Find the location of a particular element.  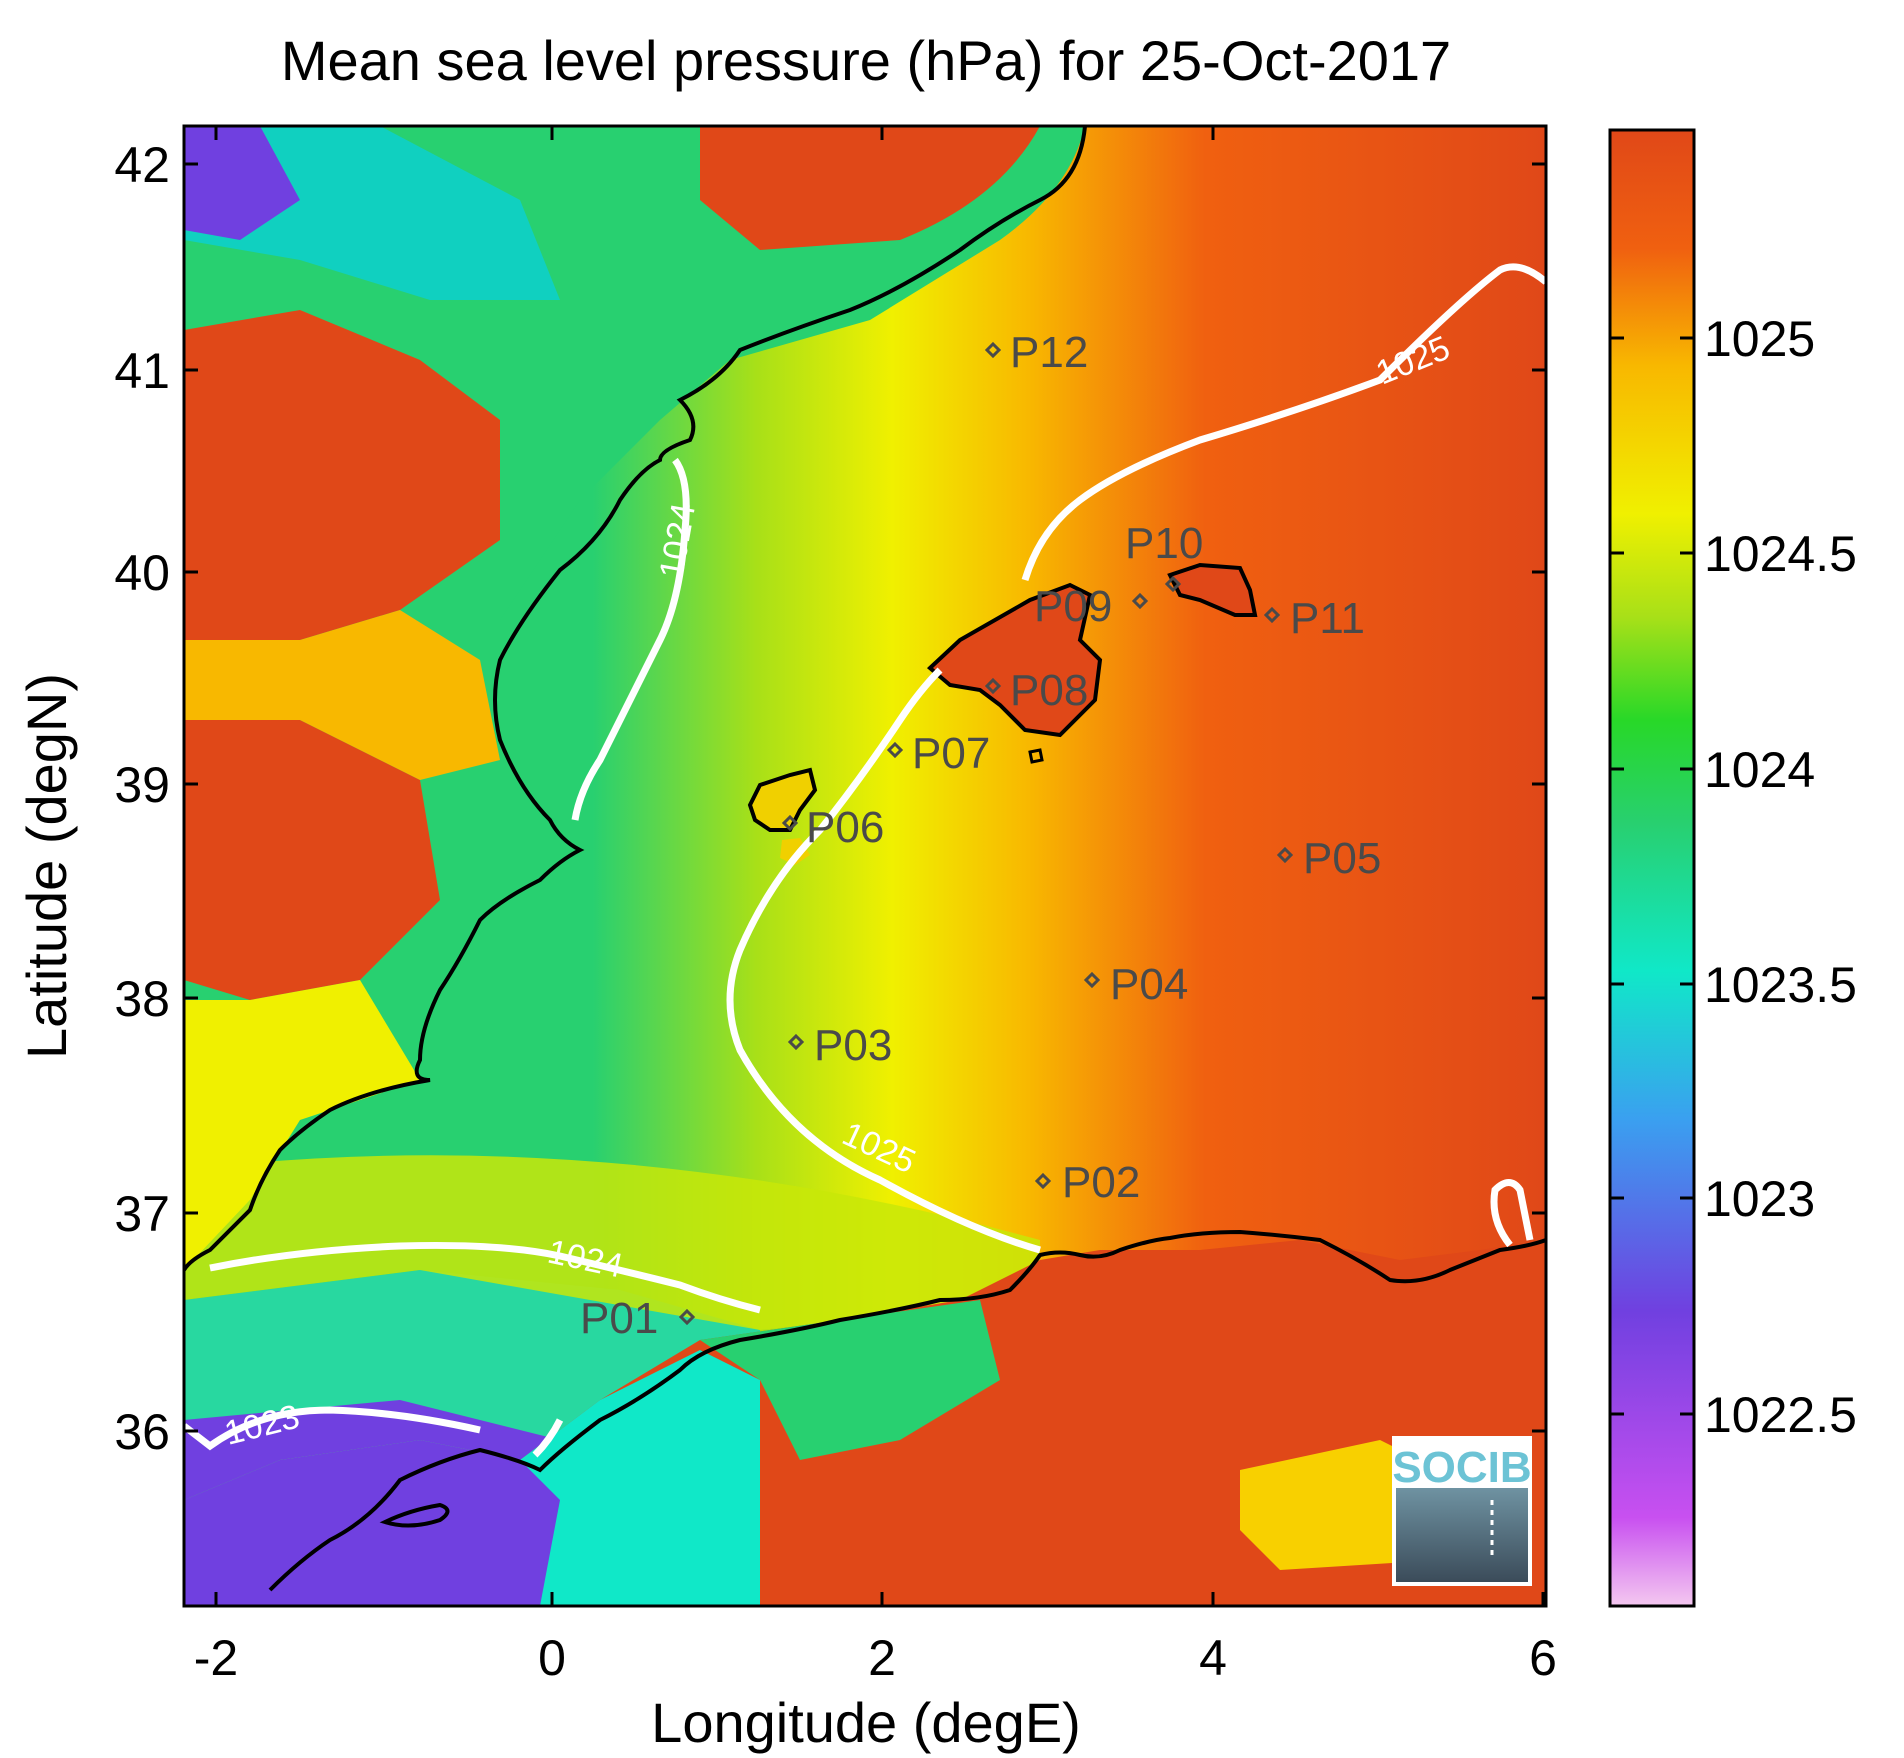

station-p12: P12 is located at coordinates (1036, 352).